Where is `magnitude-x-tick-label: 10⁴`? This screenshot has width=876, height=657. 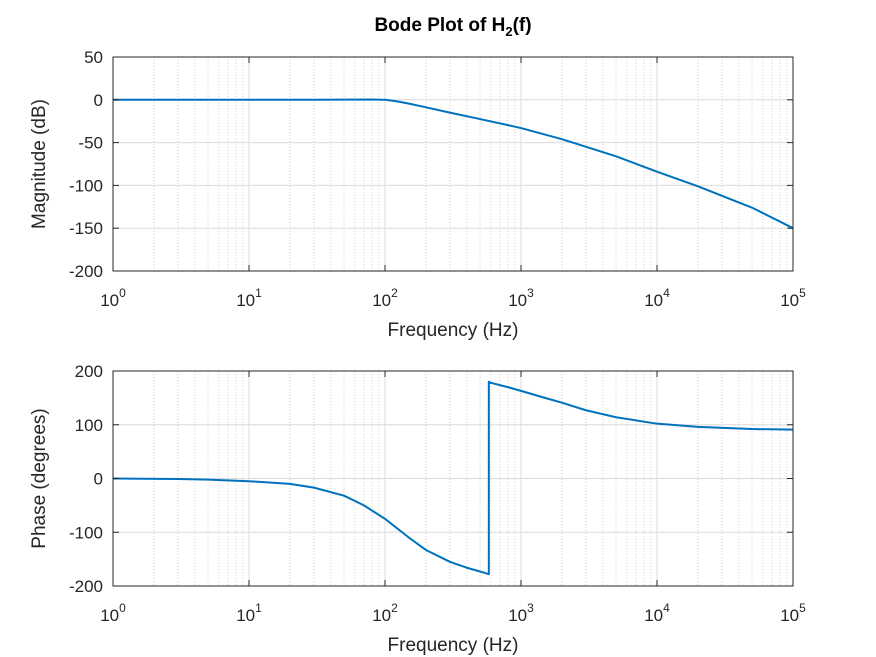
magnitude-x-tick-label: 10⁴ is located at coordinates (657, 298).